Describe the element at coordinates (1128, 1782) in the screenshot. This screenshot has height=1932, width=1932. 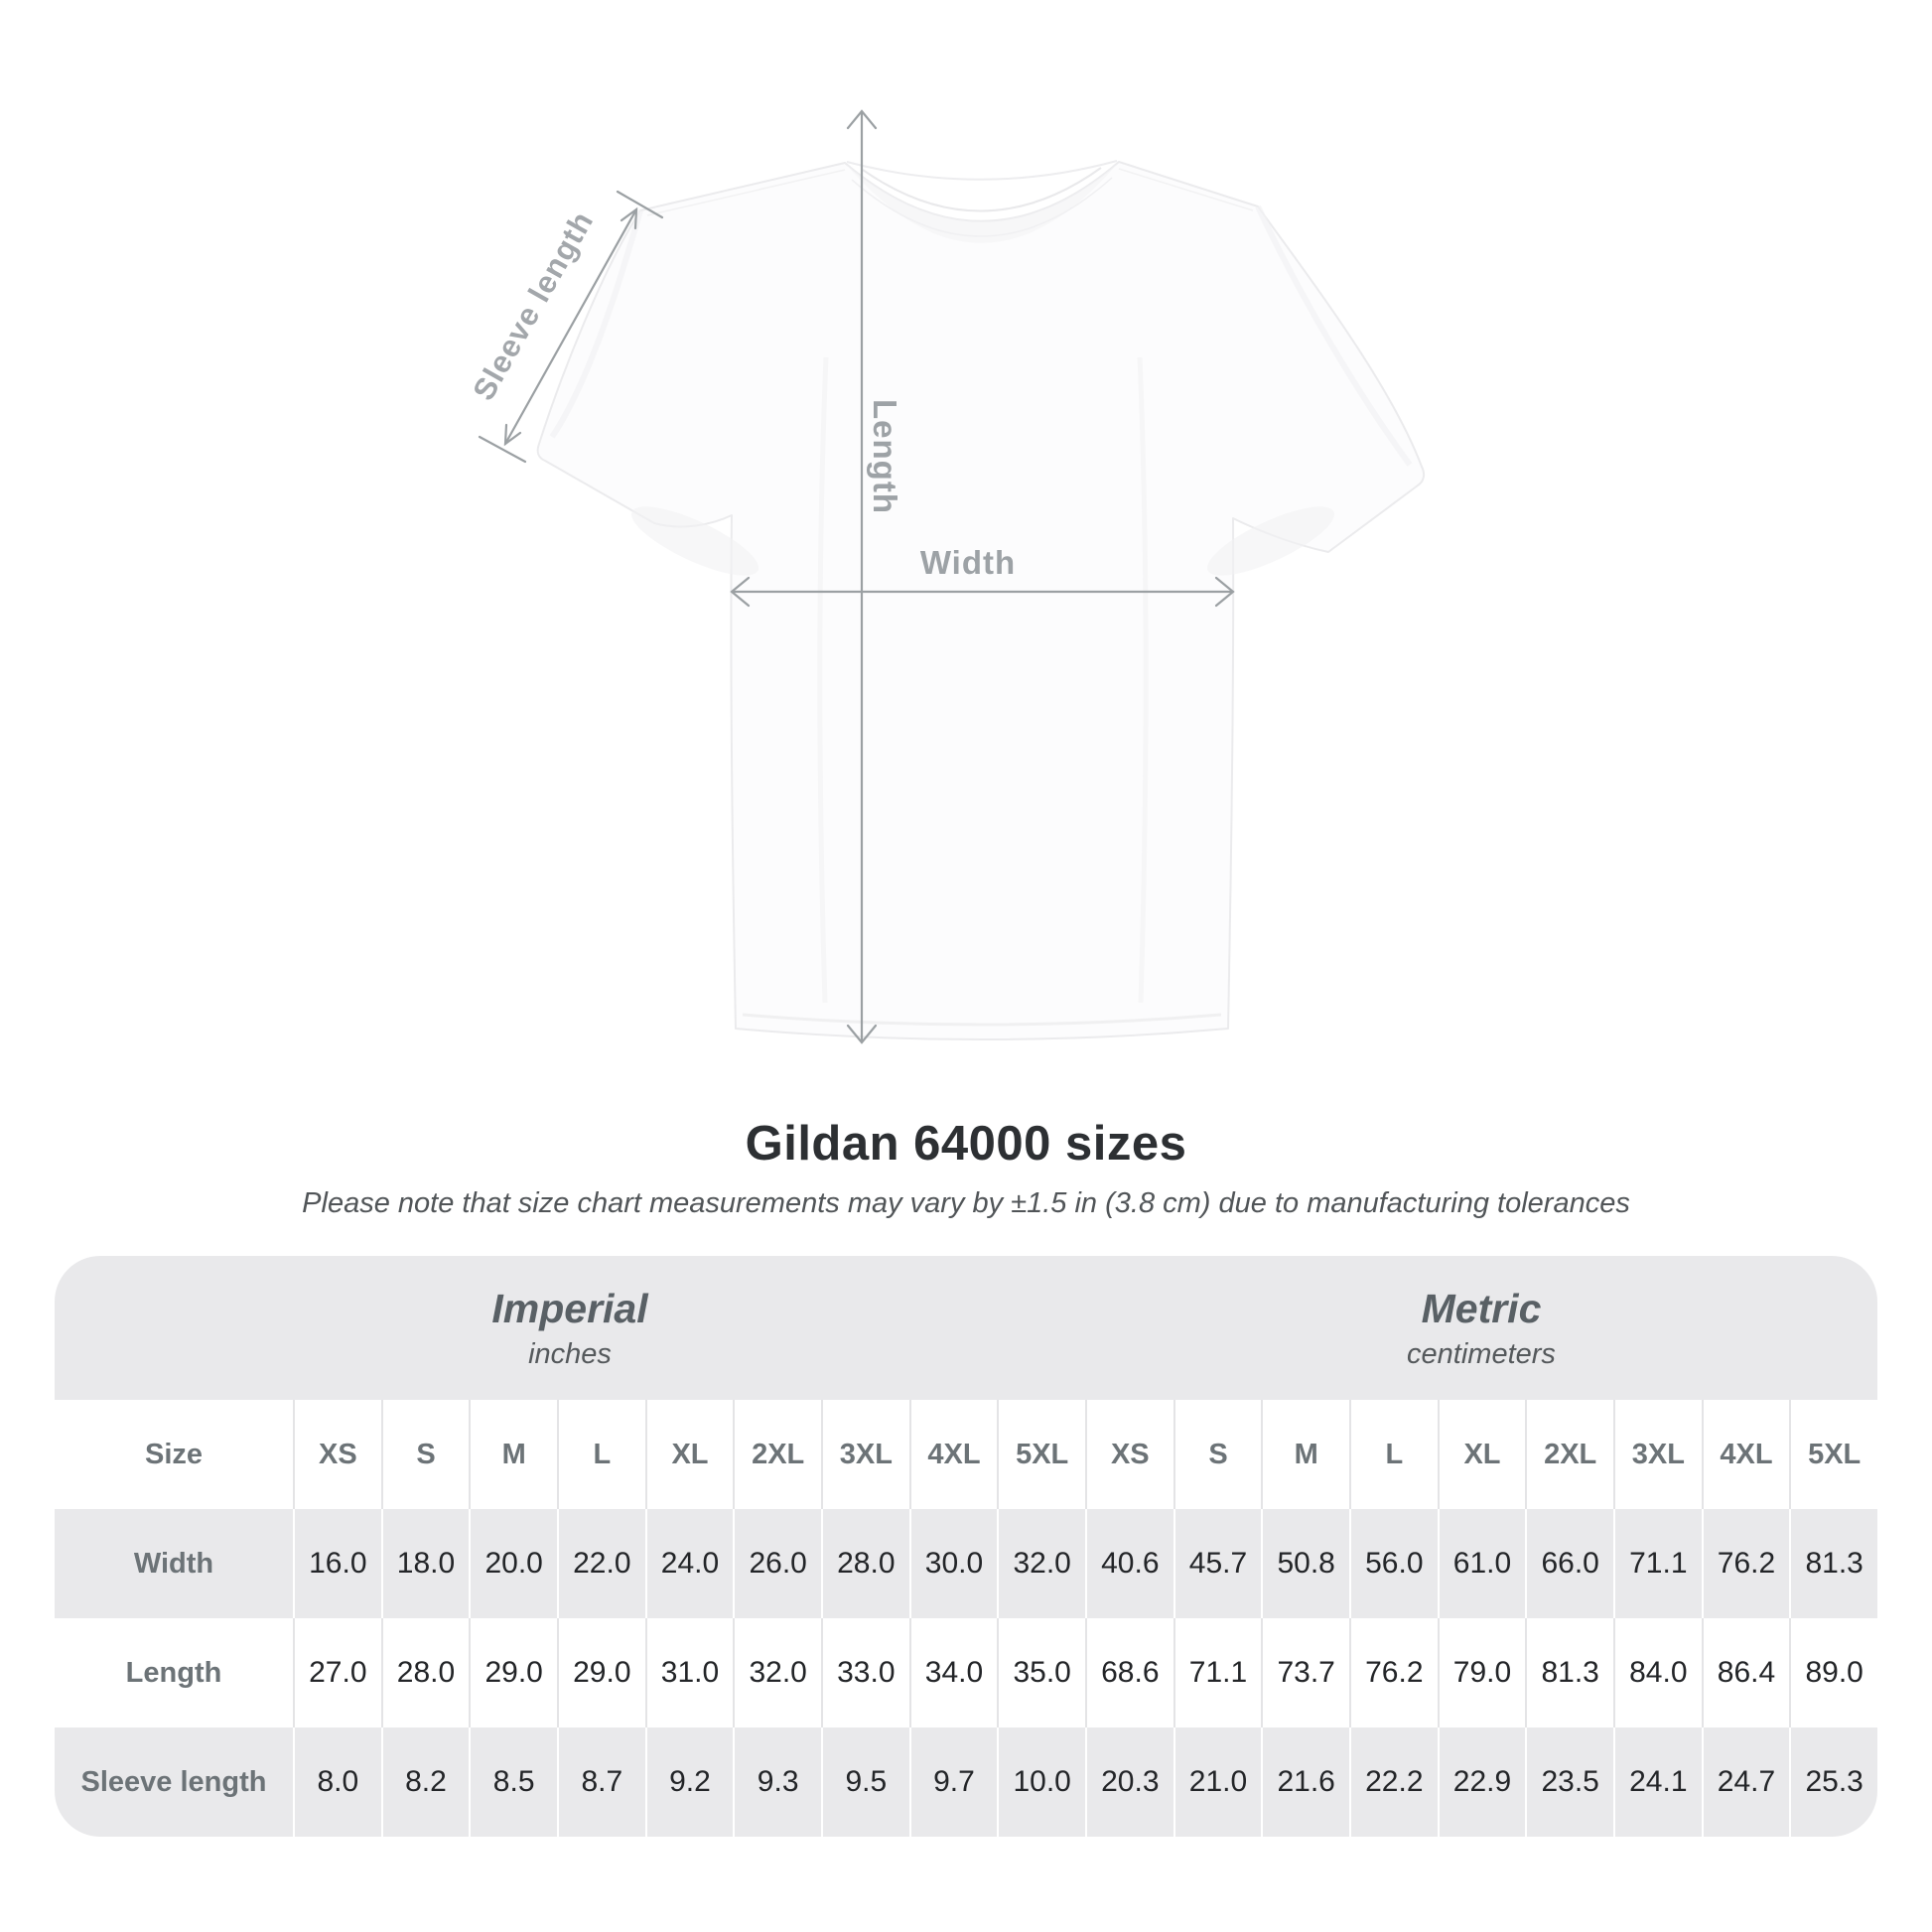
I see `value-cell: 20.3` at that location.